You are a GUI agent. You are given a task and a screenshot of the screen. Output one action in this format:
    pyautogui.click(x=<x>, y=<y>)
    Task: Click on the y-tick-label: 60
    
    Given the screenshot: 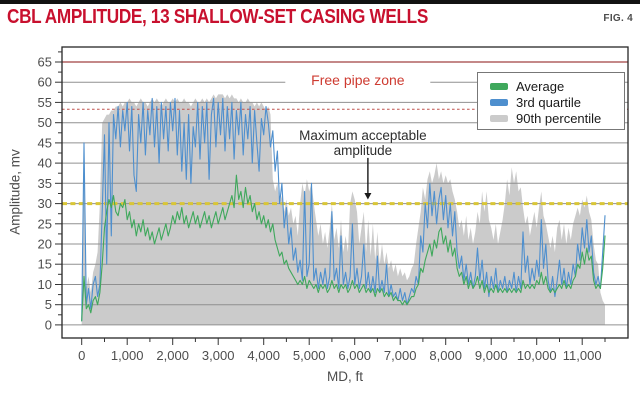 What is the action you would take?
    pyautogui.click(x=45, y=82)
    